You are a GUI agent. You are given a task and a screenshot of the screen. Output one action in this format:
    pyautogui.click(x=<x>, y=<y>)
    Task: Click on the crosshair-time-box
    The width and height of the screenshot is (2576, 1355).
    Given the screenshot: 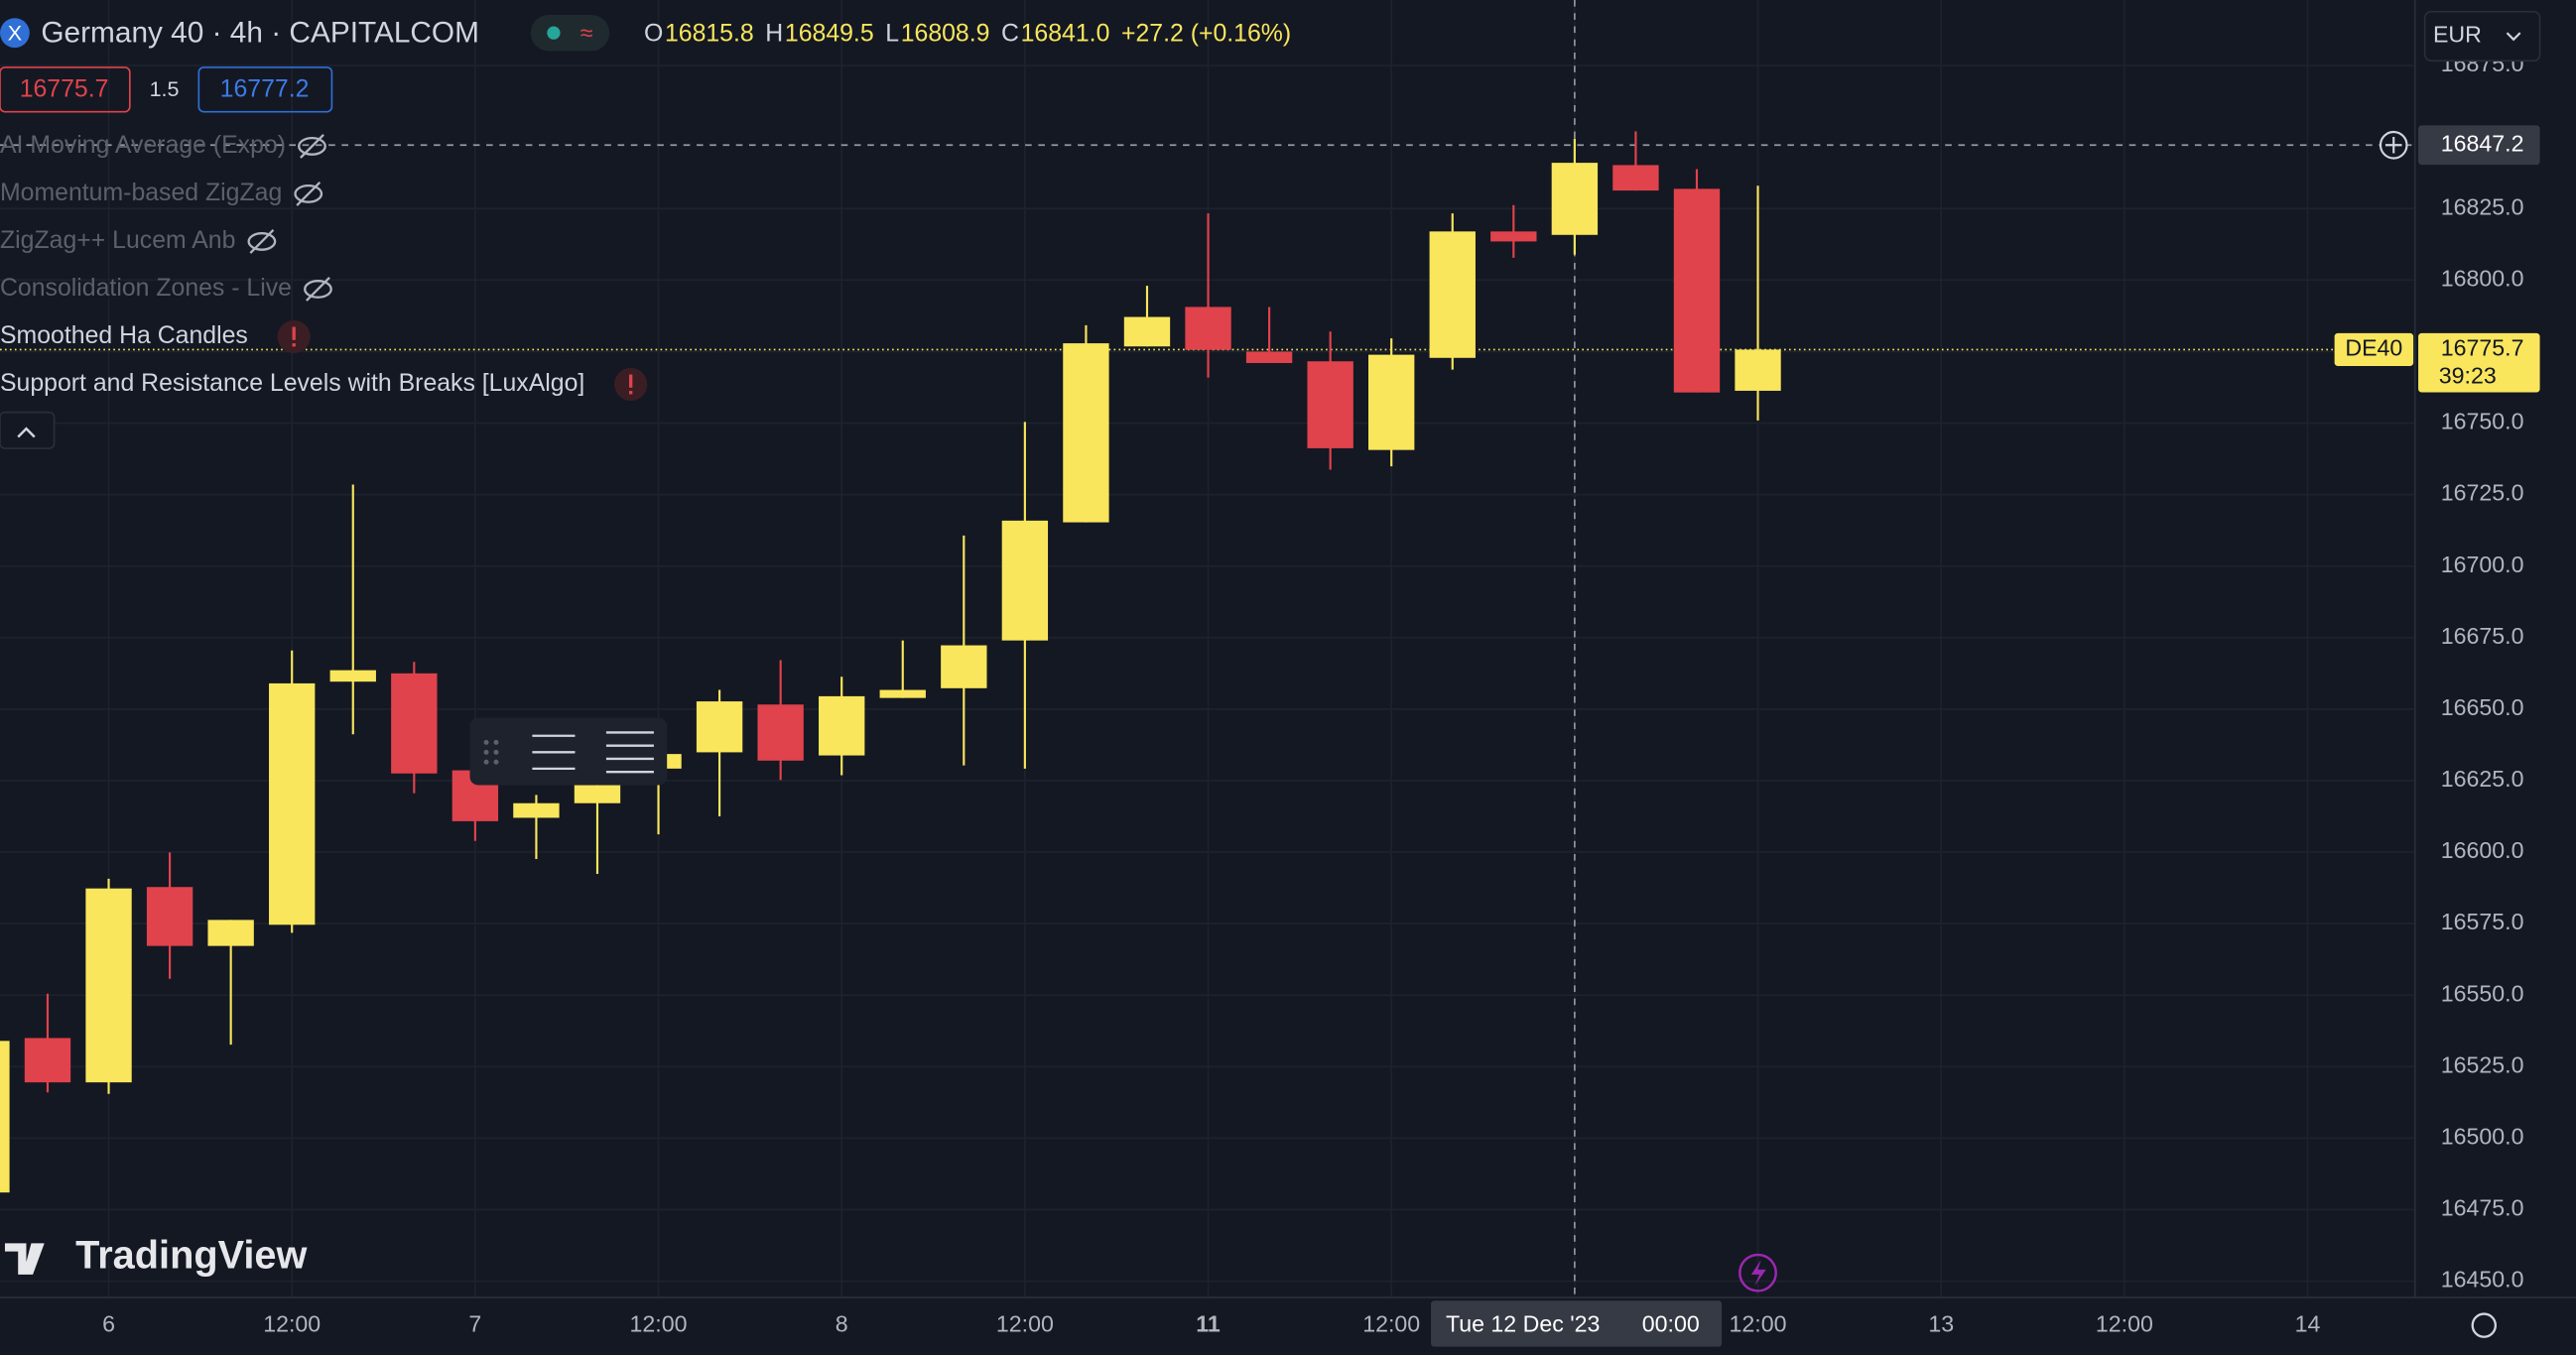 What is the action you would take?
    pyautogui.click(x=1577, y=1323)
    